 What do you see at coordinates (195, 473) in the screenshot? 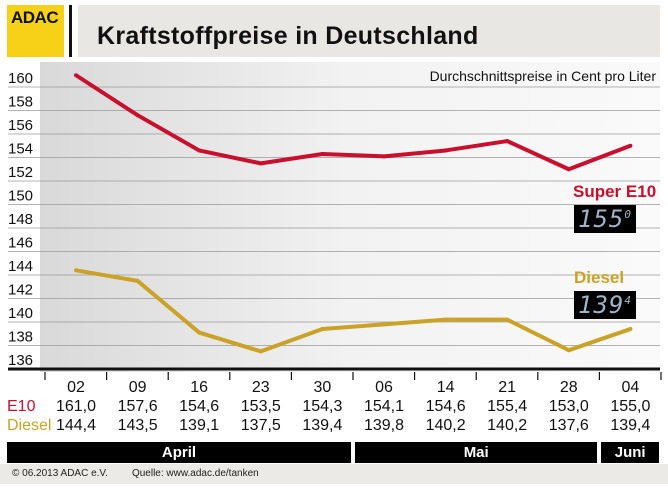
I see `source: Quelle: www.adac.de/tanken` at bounding box center [195, 473].